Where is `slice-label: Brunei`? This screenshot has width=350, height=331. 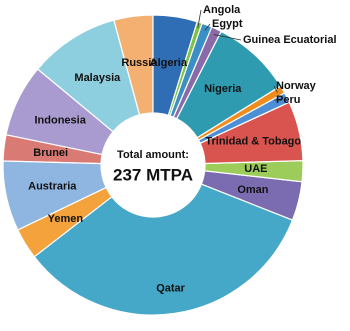
slice-label: Brunei is located at coordinates (50, 153).